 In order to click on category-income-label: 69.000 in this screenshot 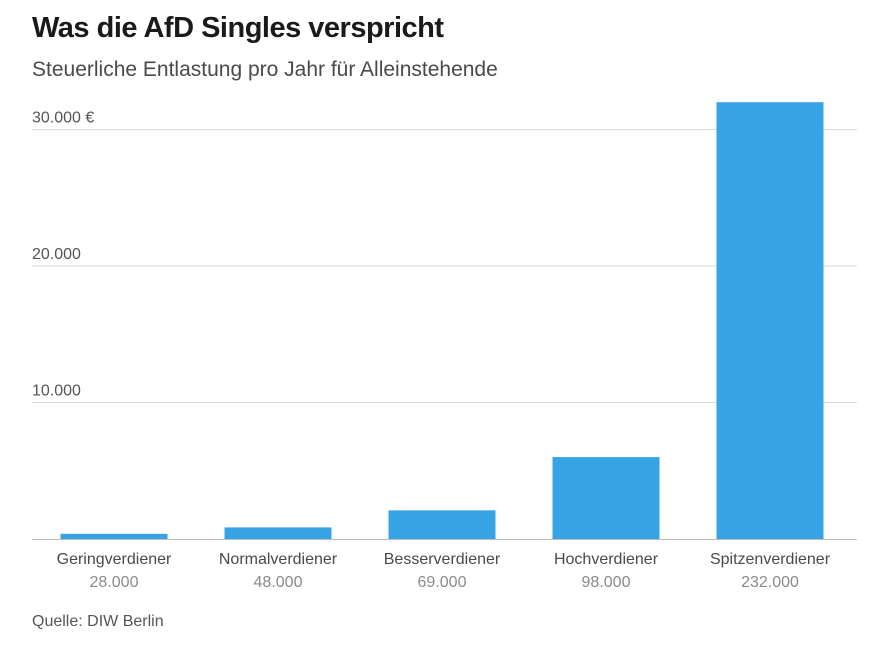, I will do `click(442, 582)`.